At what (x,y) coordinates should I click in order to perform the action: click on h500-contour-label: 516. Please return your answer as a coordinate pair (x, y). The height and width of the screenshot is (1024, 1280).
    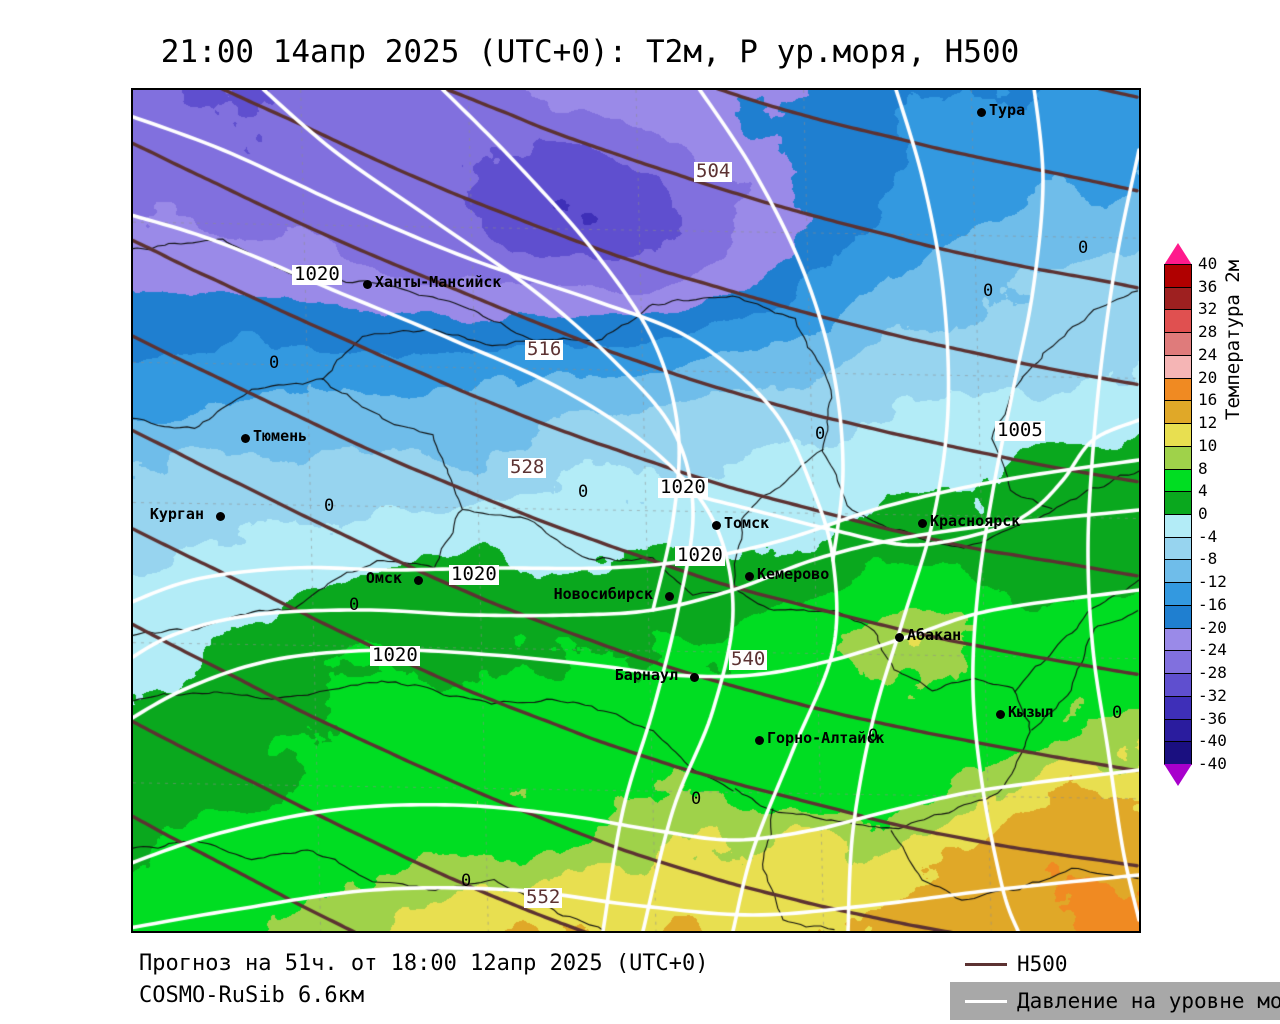
    Looking at the image, I should click on (544, 349).